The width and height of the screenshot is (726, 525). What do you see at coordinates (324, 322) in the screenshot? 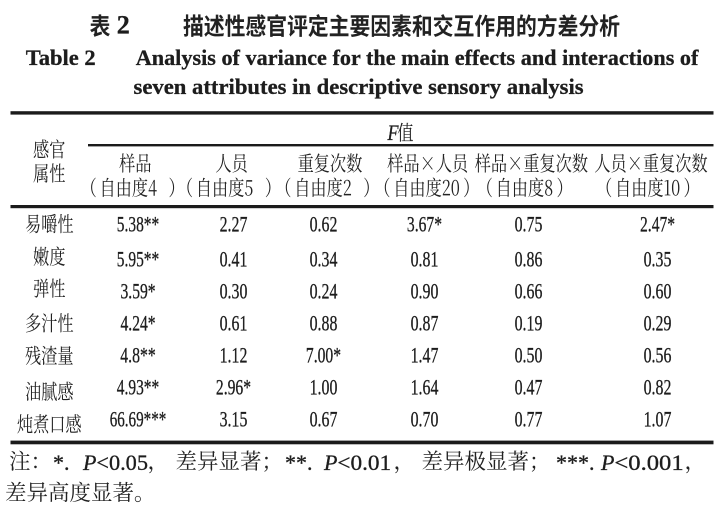
I see `svg-text: 0.88` at bounding box center [324, 322].